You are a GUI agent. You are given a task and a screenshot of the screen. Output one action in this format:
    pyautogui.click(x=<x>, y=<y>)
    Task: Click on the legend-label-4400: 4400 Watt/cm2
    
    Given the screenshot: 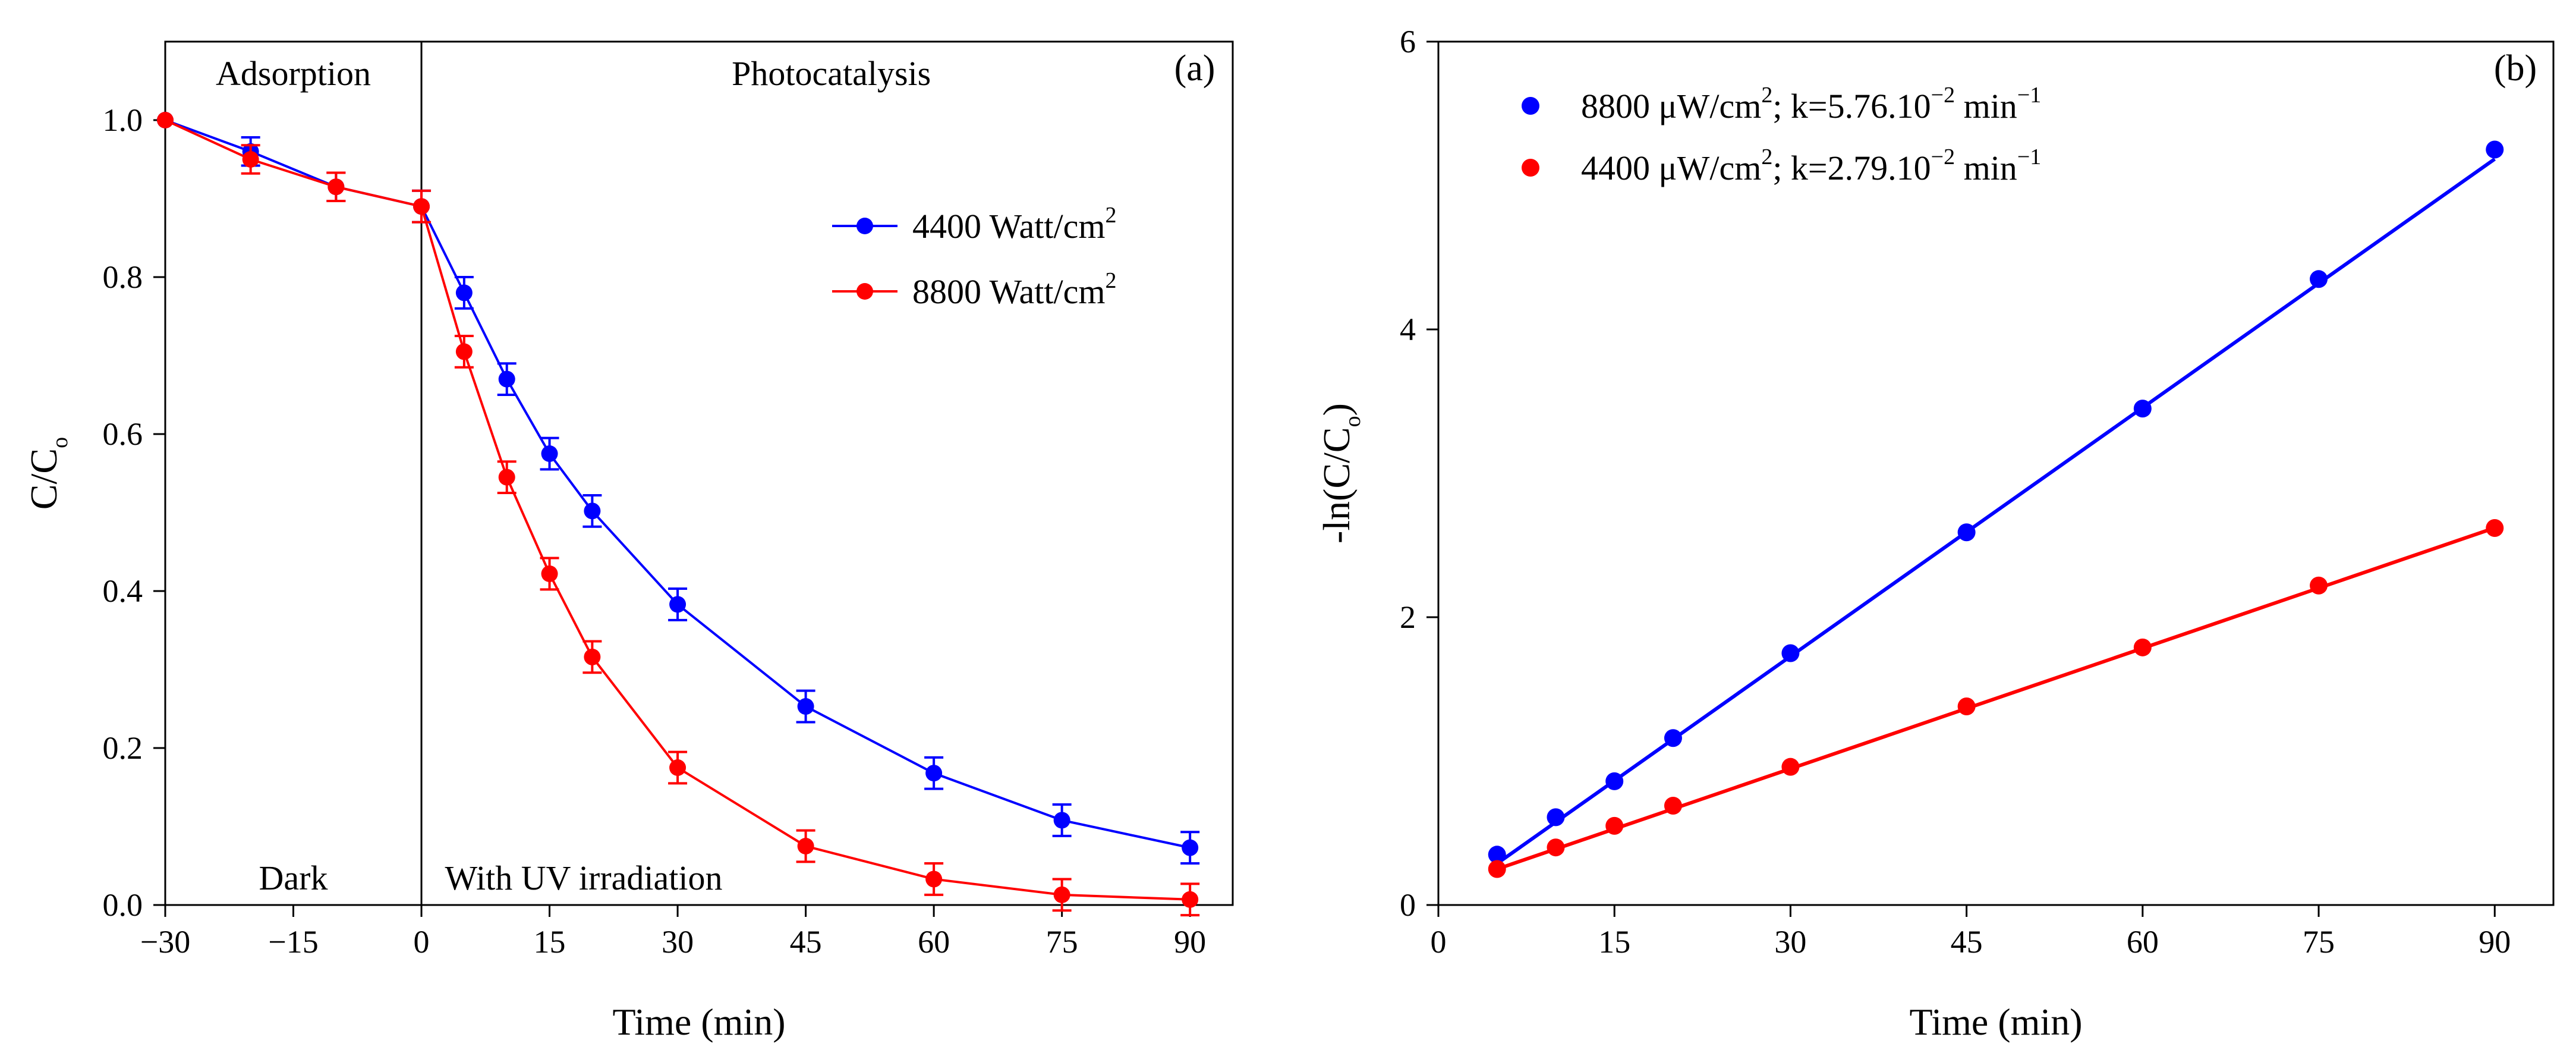 What is the action you would take?
    pyautogui.click(x=1015, y=224)
    